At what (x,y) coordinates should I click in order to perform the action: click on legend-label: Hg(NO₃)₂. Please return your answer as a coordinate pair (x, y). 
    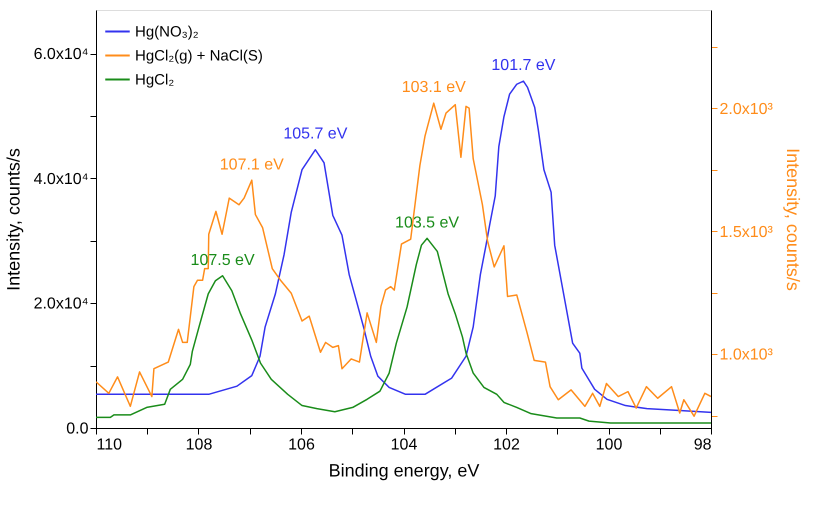
    Looking at the image, I should click on (167, 32).